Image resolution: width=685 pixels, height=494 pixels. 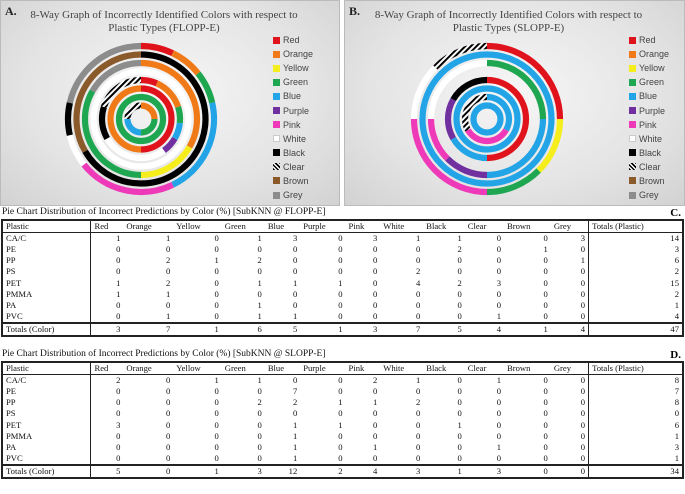 What do you see at coordinates (282, 471) in the screenshot?
I see `table-cell: 12` at bounding box center [282, 471].